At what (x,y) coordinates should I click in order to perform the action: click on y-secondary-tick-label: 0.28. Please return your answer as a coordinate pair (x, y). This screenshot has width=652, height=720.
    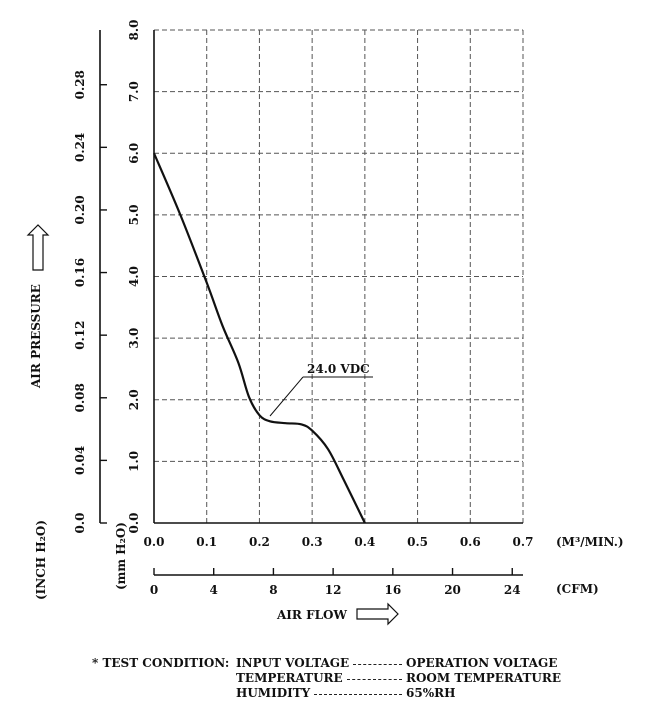
    Looking at the image, I should click on (80, 84).